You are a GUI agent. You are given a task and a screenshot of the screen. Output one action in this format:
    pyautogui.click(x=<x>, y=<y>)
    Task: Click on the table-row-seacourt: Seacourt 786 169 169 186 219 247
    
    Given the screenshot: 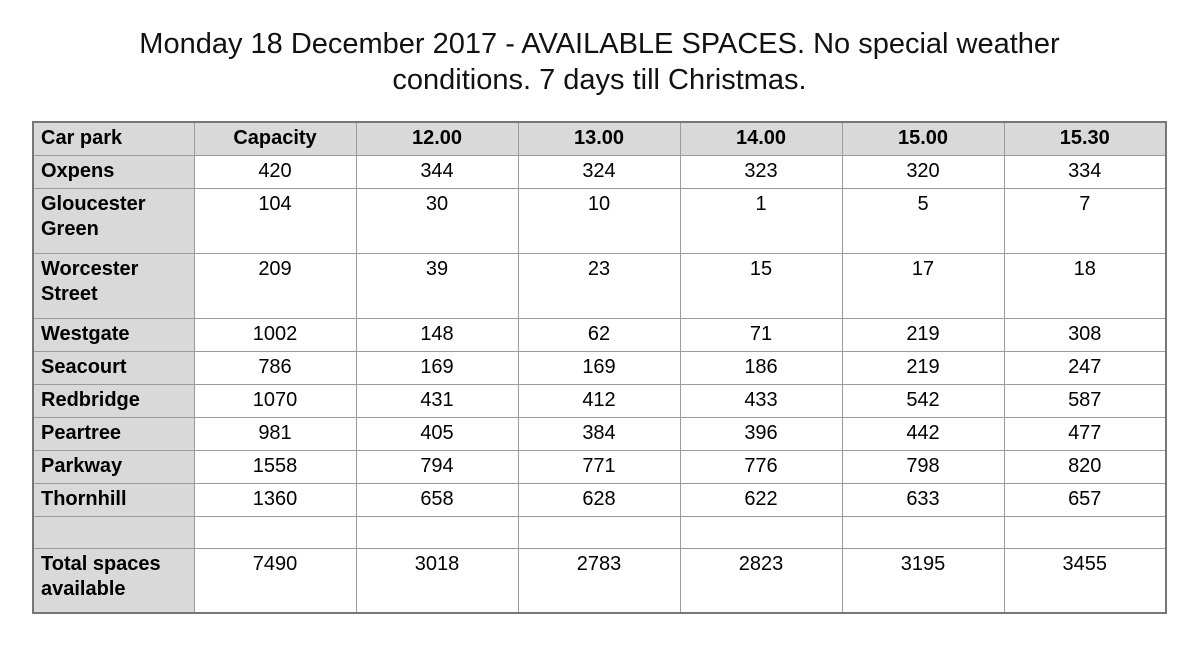 What is the action you would take?
    pyautogui.click(x=599, y=367)
    